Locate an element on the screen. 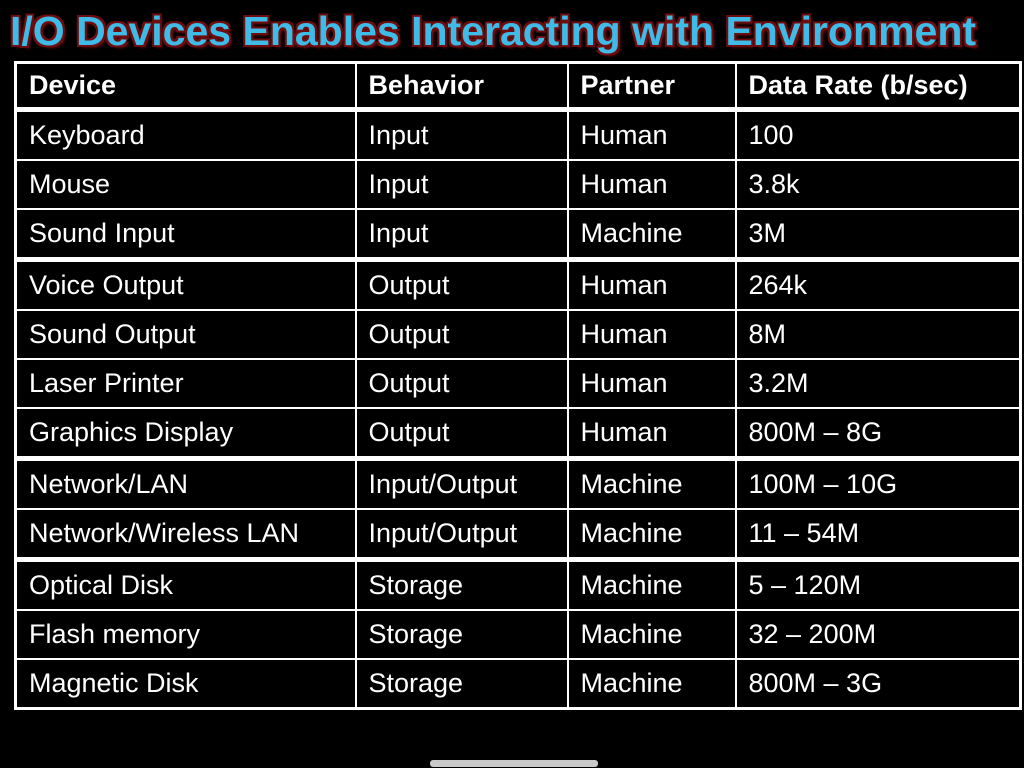 The height and width of the screenshot is (768, 1024). column-header-device: Device is located at coordinates (185, 86).